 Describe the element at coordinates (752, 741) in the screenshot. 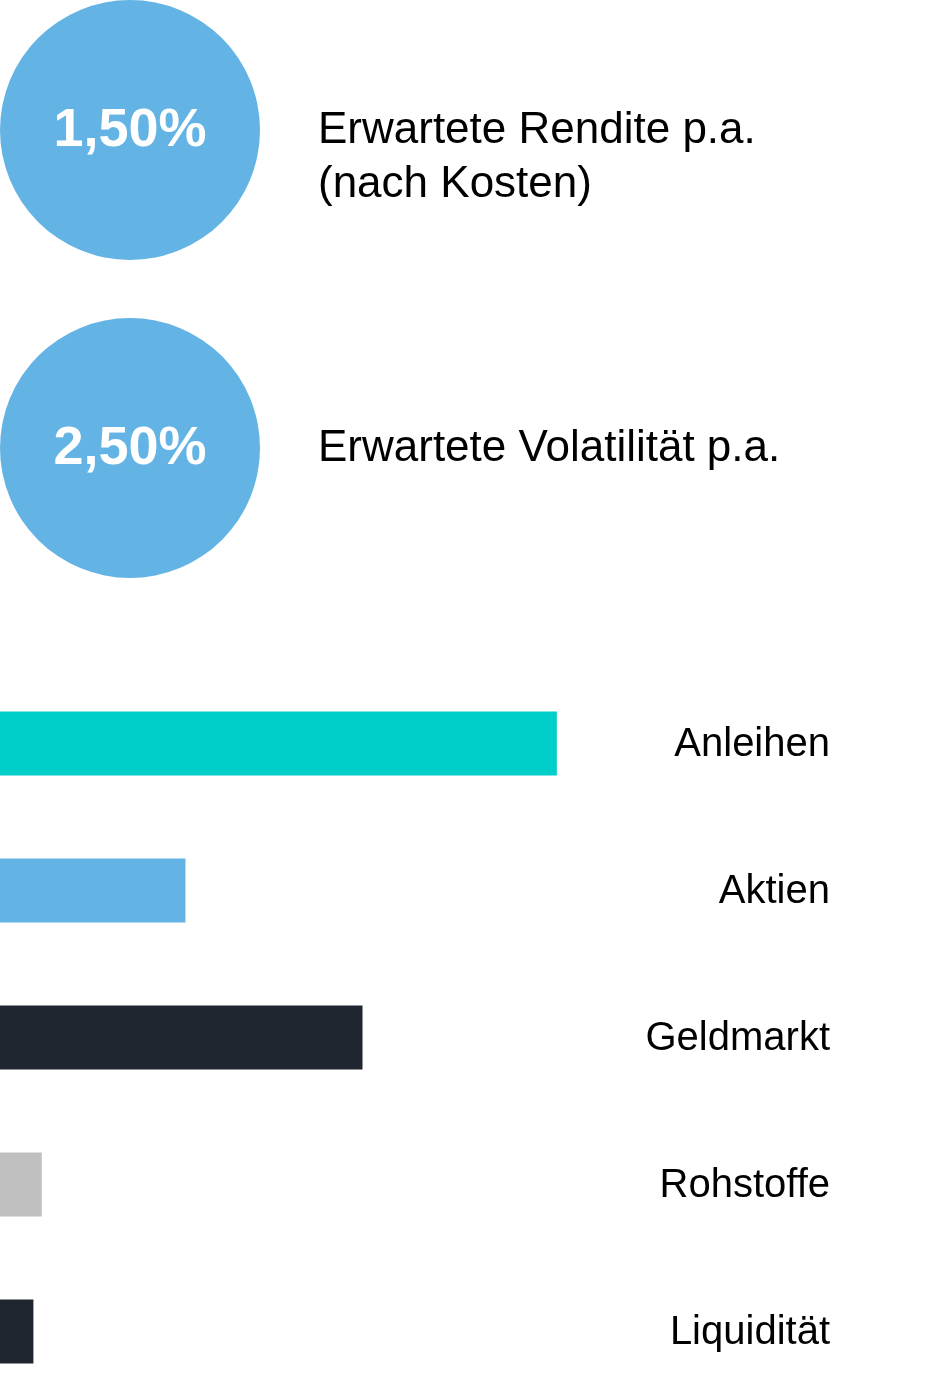

I see `y-tick-label: Anleihen` at that location.